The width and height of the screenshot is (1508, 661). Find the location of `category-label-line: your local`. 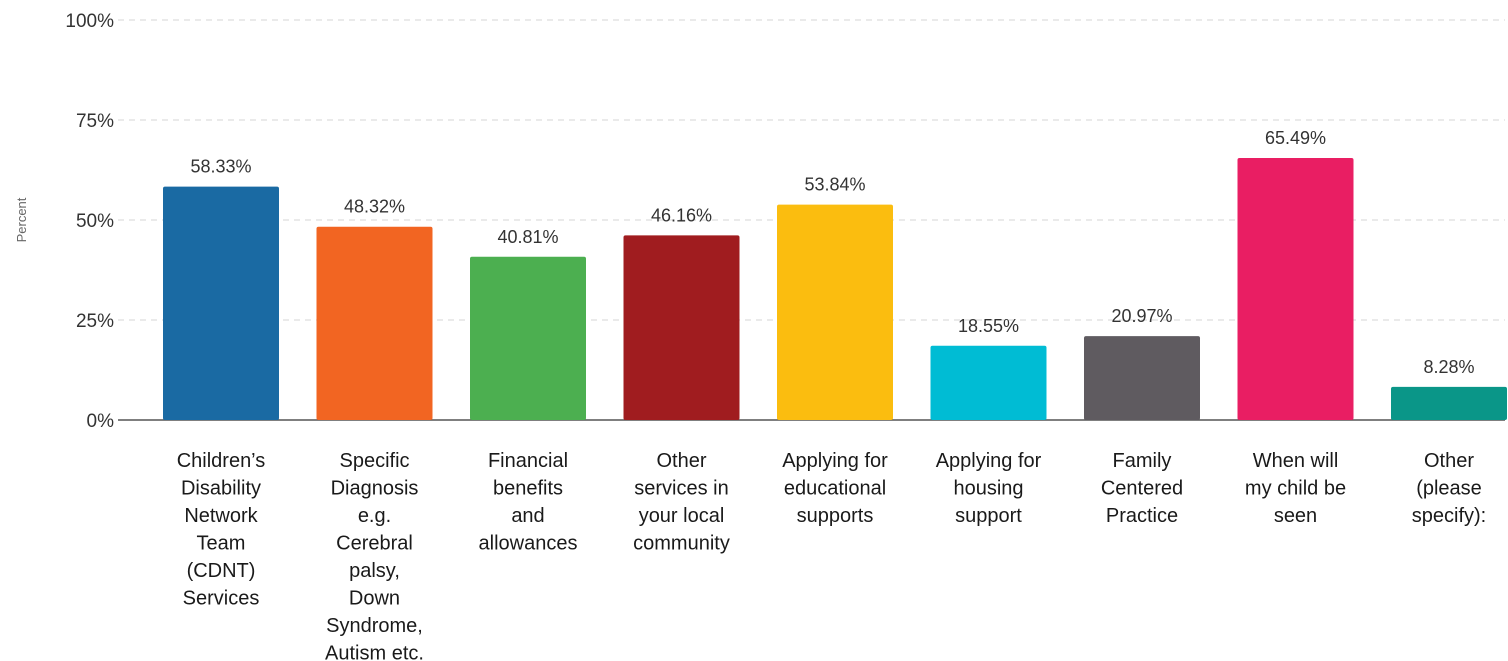

category-label-line: your local is located at coordinates (682, 516).